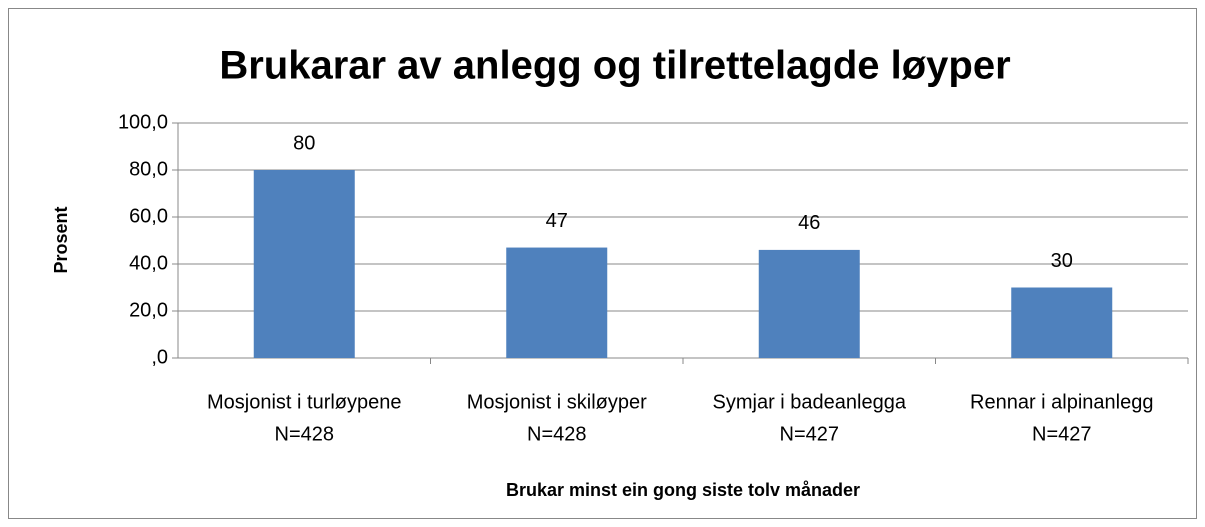  I want to click on y-tick-label: ,0, so click(159, 357).